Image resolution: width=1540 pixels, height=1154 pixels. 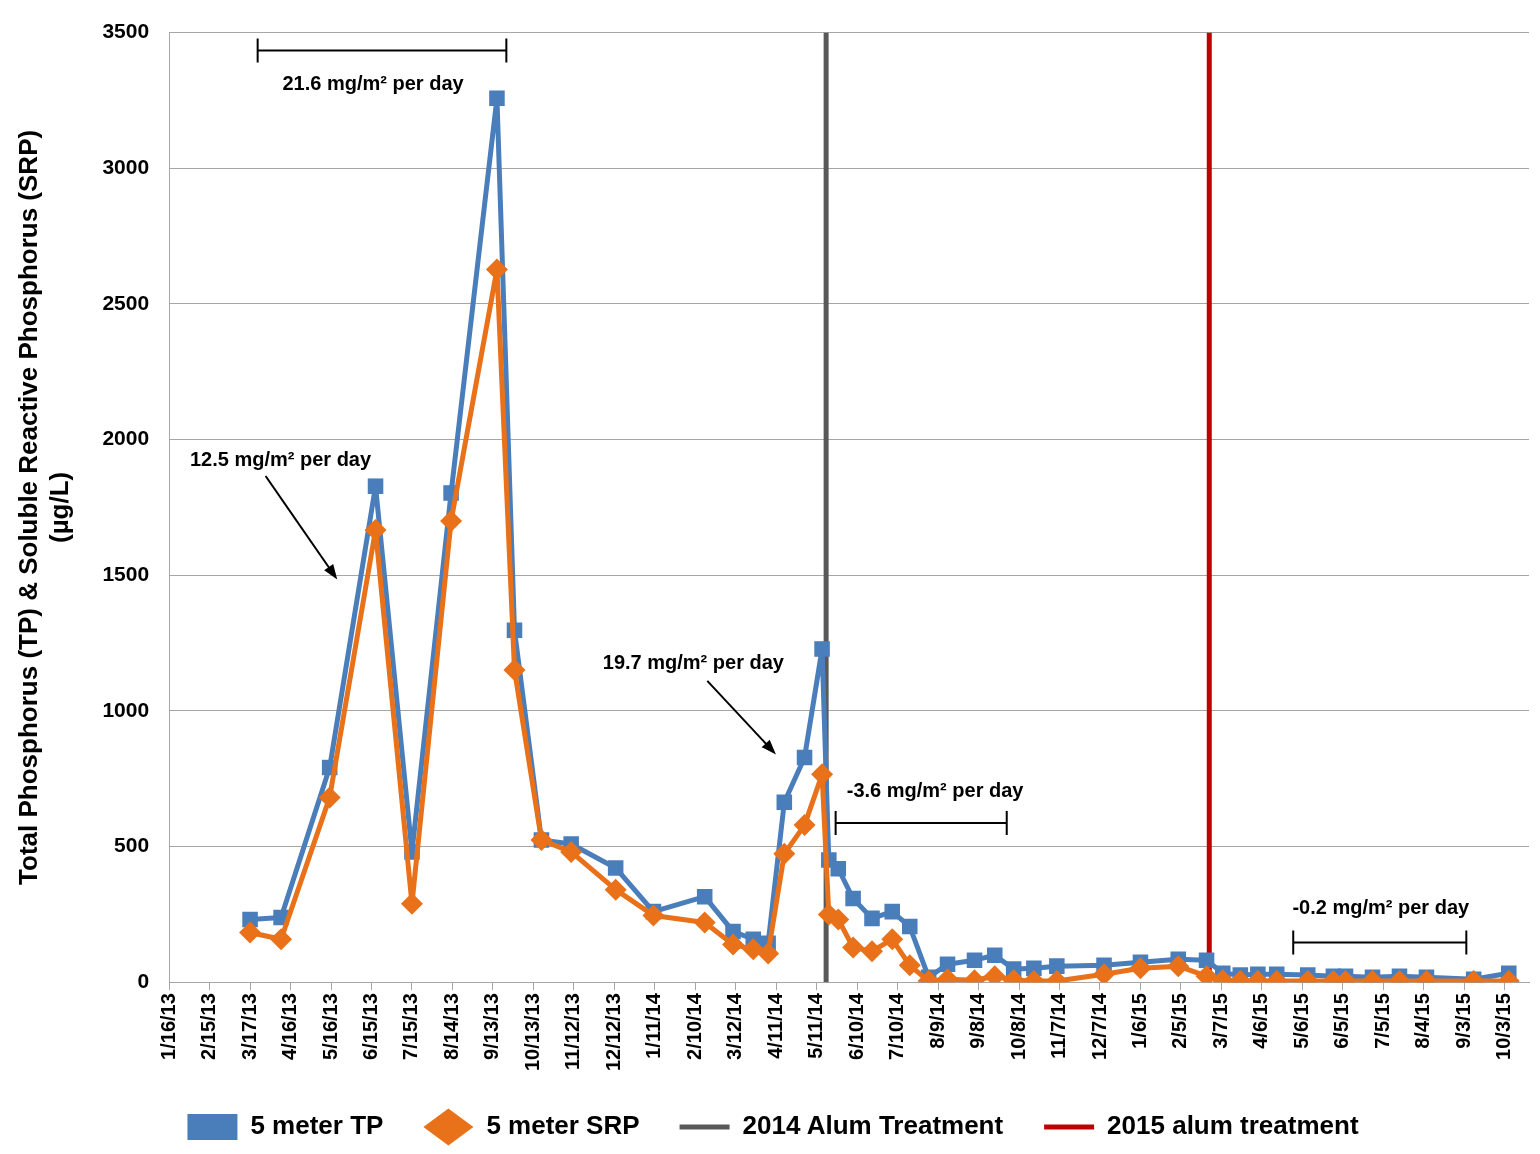 What do you see at coordinates (774, 1025) in the screenshot?
I see `x-tick-label: 4/11/14` at bounding box center [774, 1025].